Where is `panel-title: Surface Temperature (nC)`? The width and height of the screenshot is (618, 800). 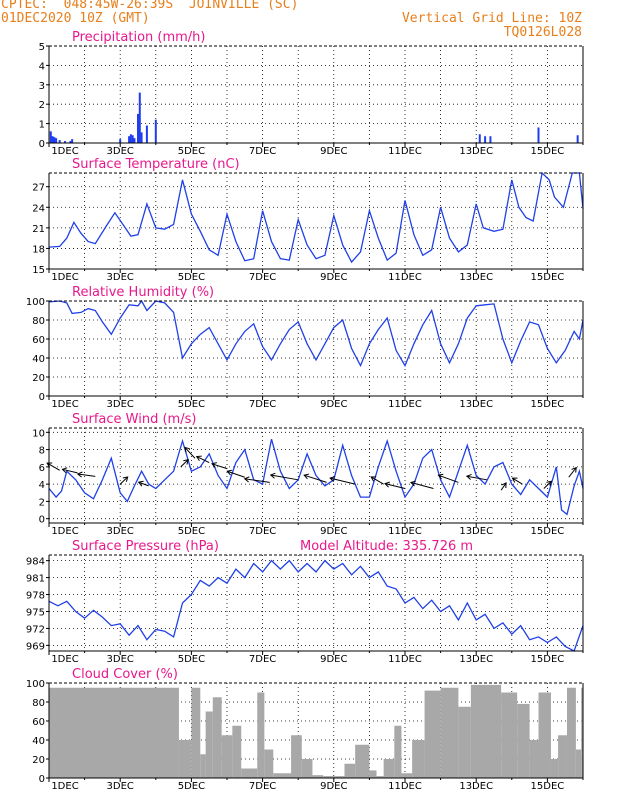 panel-title: Surface Temperature (nC) is located at coordinates (156, 164).